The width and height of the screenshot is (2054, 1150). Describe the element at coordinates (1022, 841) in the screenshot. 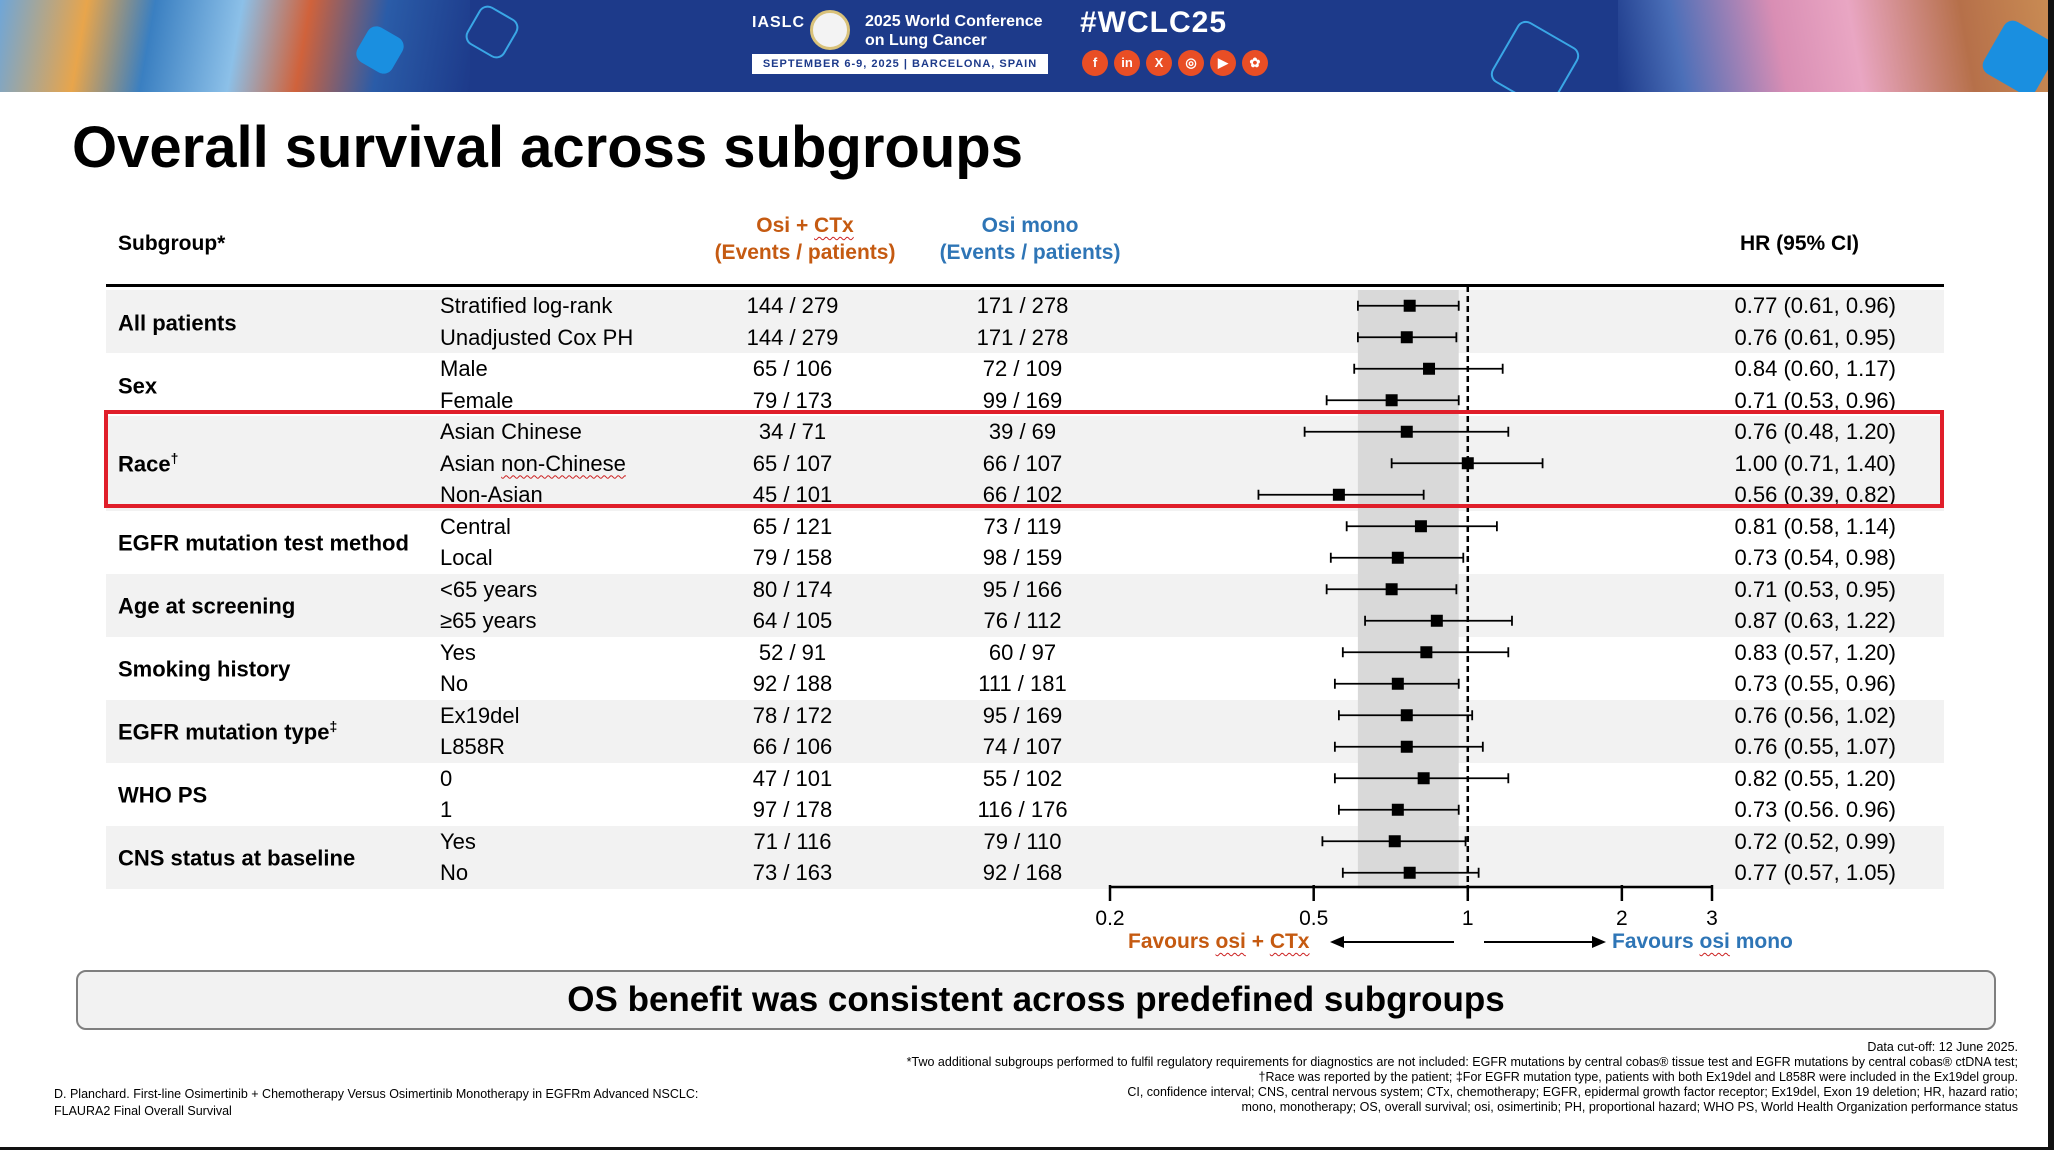

I see `row-osi-mono-events: 79 / 110` at that location.